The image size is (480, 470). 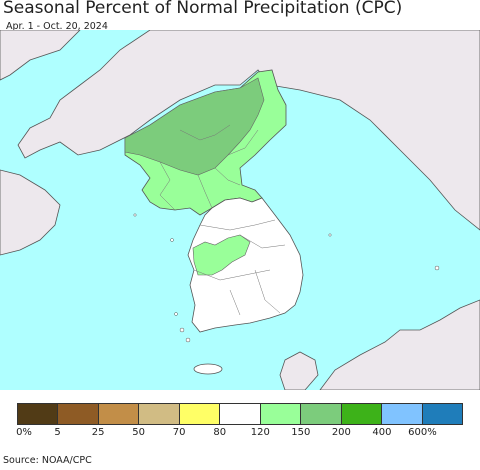 I want to click on source-credit: Source: NOAA/CPC, so click(x=47, y=460).